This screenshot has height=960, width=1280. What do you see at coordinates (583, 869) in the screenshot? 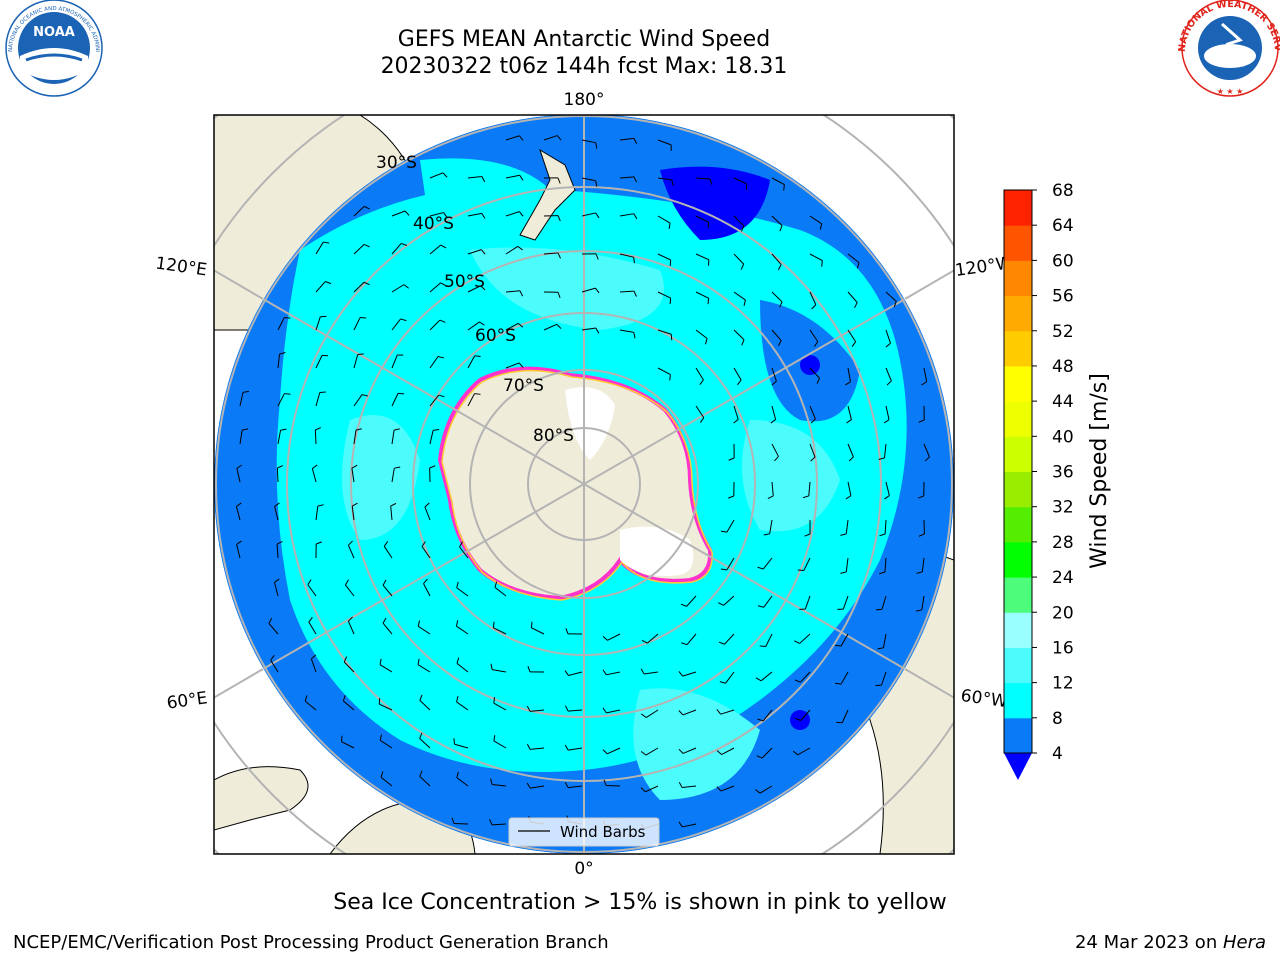
I see `lon-label-0: 0°` at bounding box center [583, 869].